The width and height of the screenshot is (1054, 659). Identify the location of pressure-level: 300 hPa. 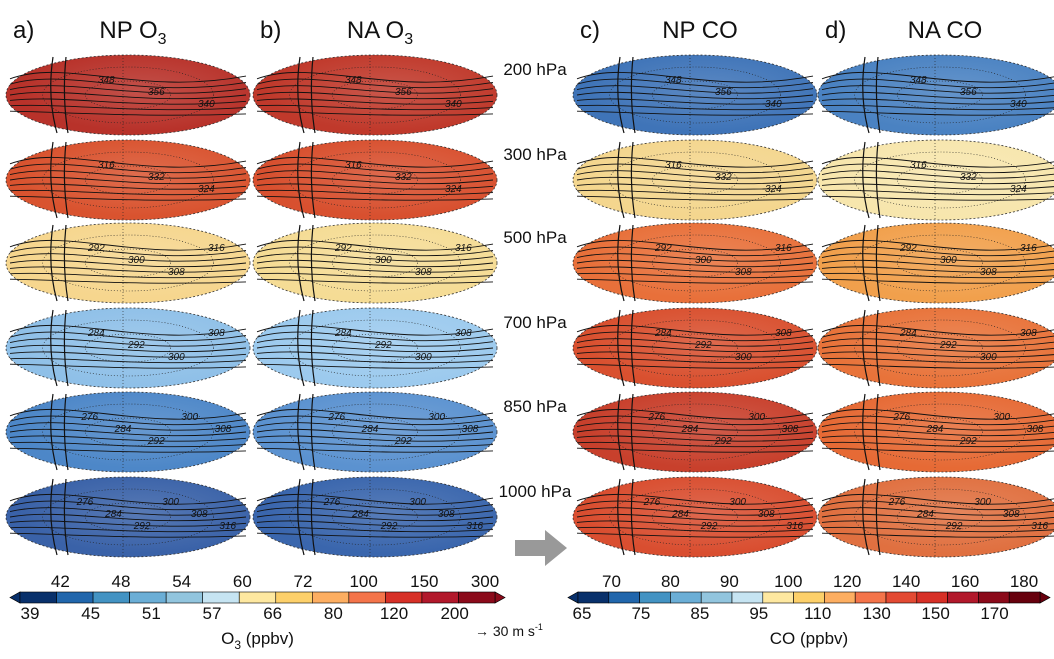
(535, 154).